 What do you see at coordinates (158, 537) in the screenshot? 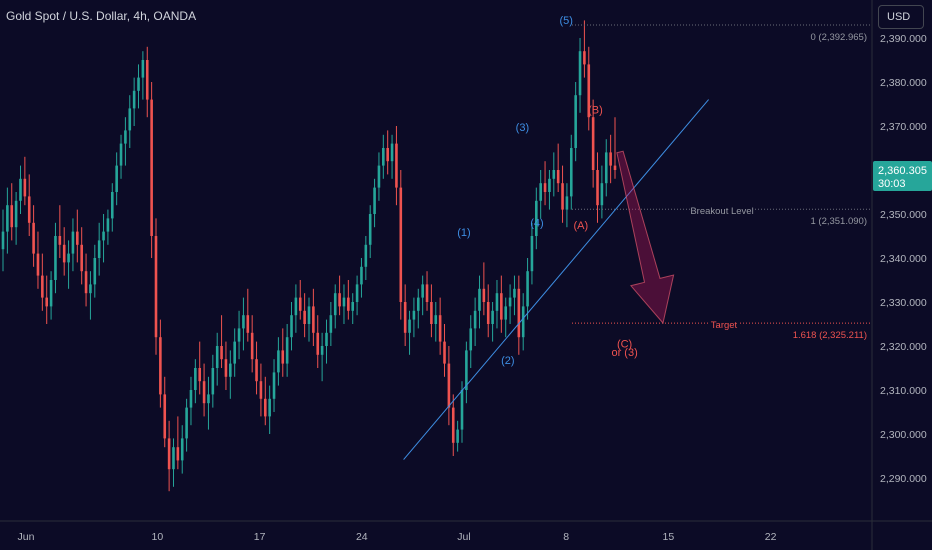
I see `time-tick-label: 10` at bounding box center [158, 537].